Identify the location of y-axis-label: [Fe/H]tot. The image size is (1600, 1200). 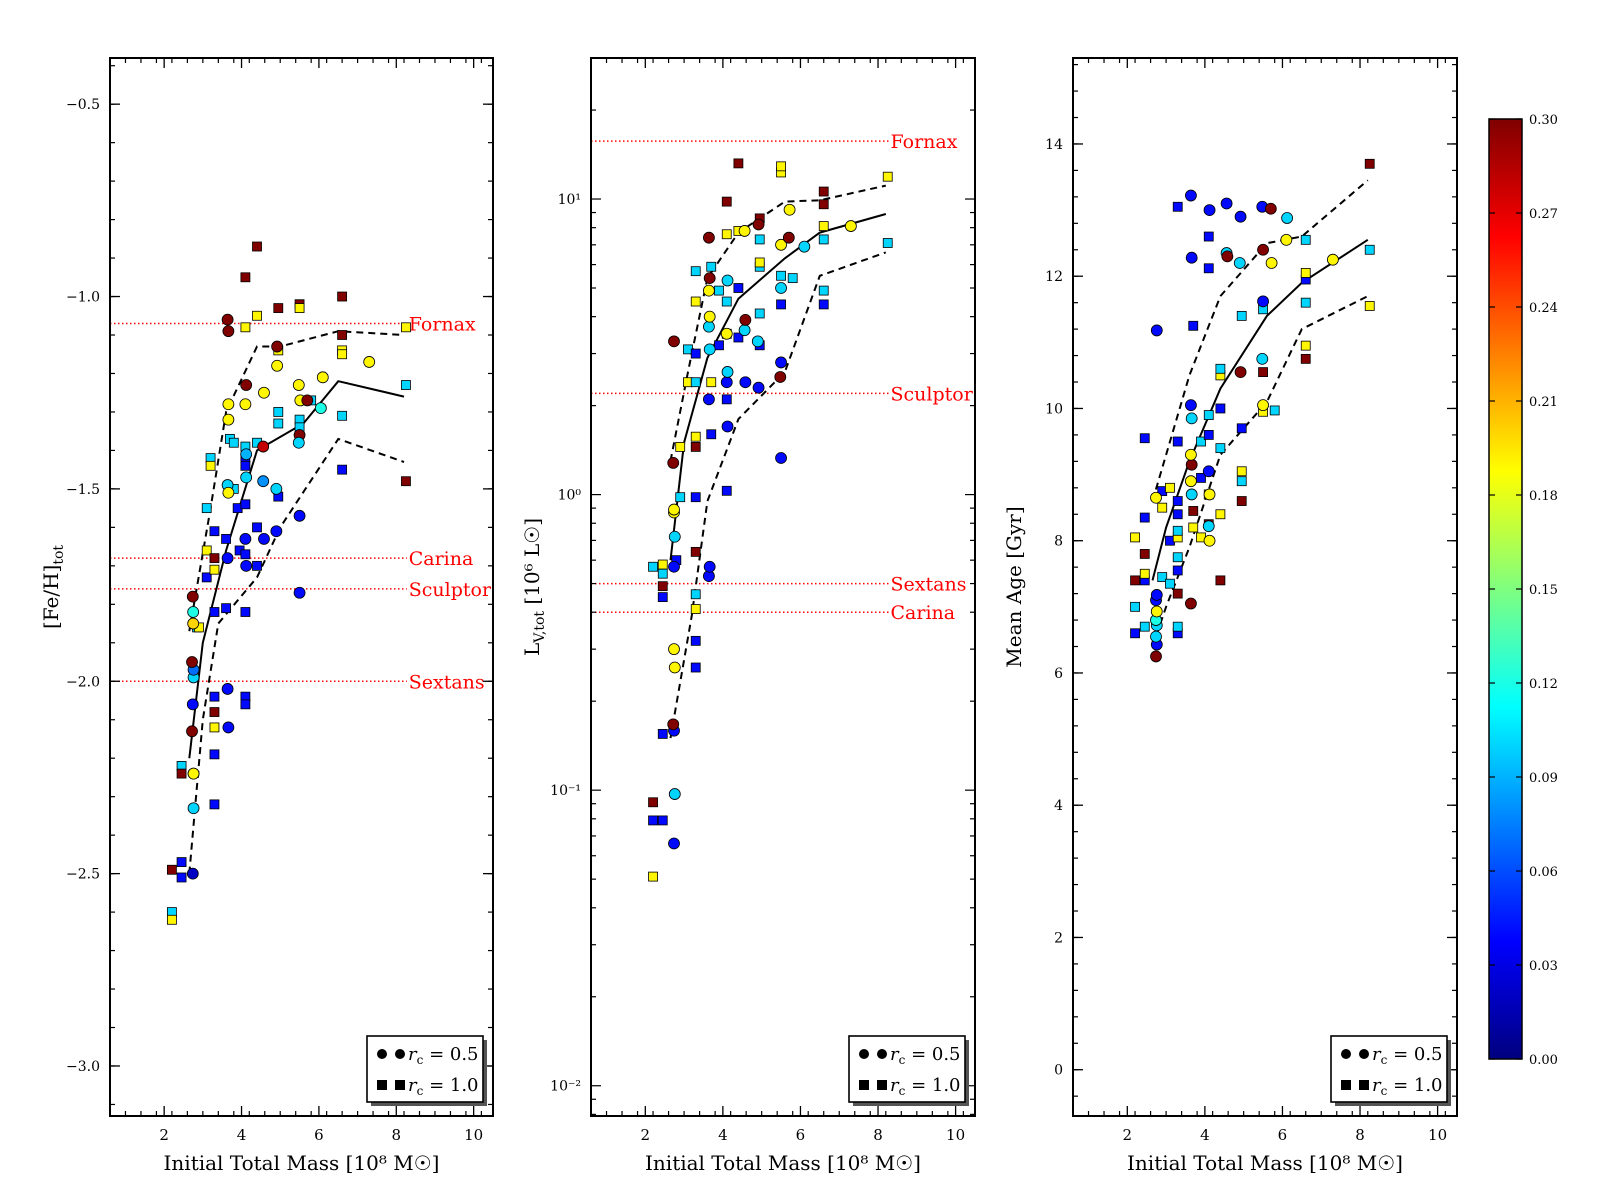
(53, 587).